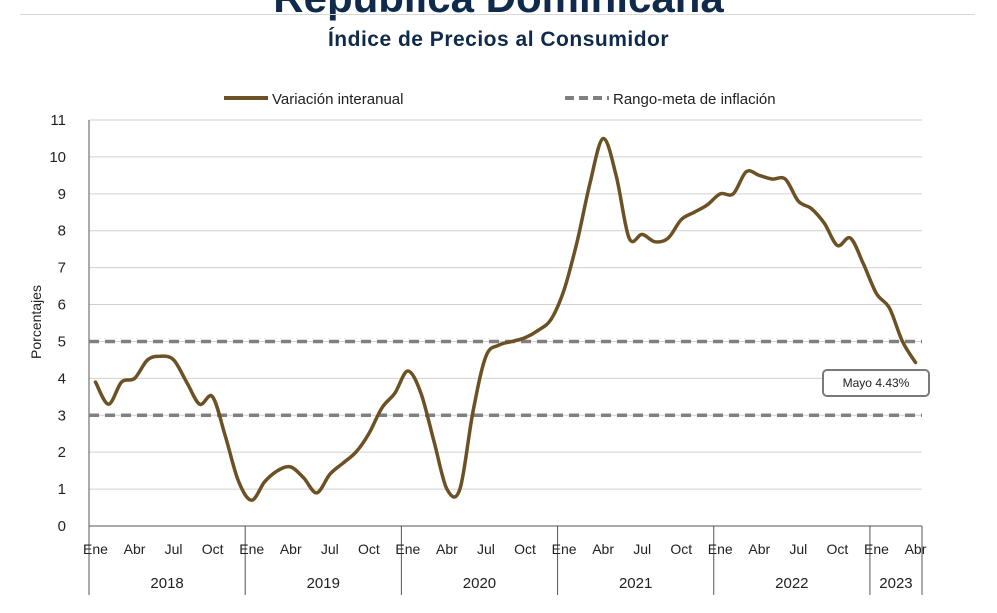 Image resolution: width=997 pixels, height=613 pixels. What do you see at coordinates (166, 583) in the screenshot?
I see `year-label-2018: 2018` at bounding box center [166, 583].